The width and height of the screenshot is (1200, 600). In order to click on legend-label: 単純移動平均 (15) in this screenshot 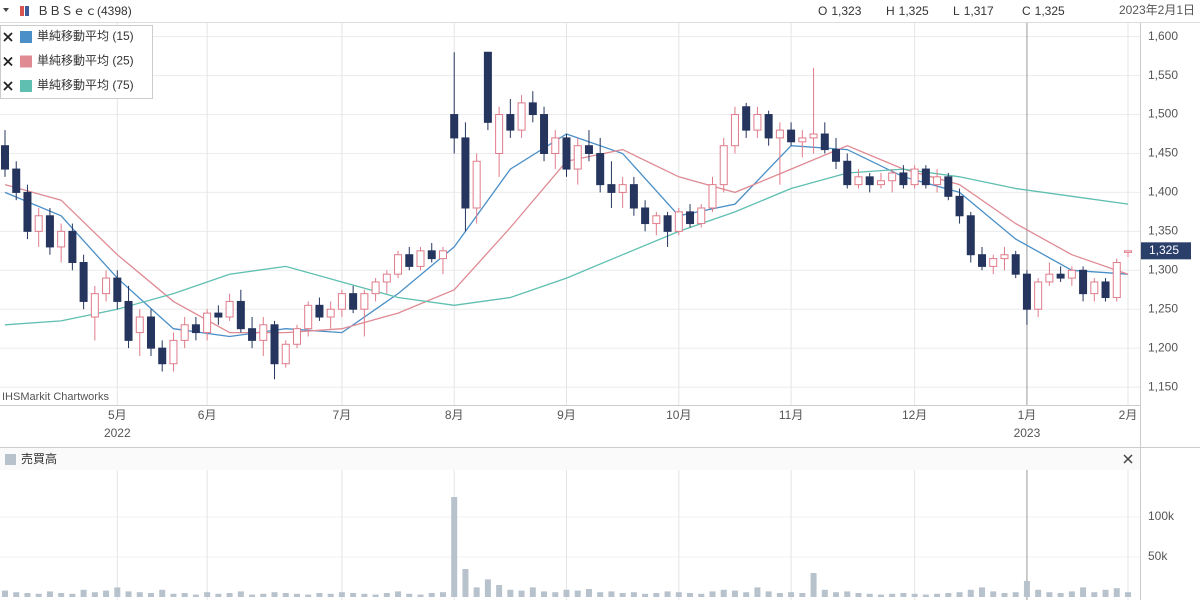, I will do `click(85, 36)`.